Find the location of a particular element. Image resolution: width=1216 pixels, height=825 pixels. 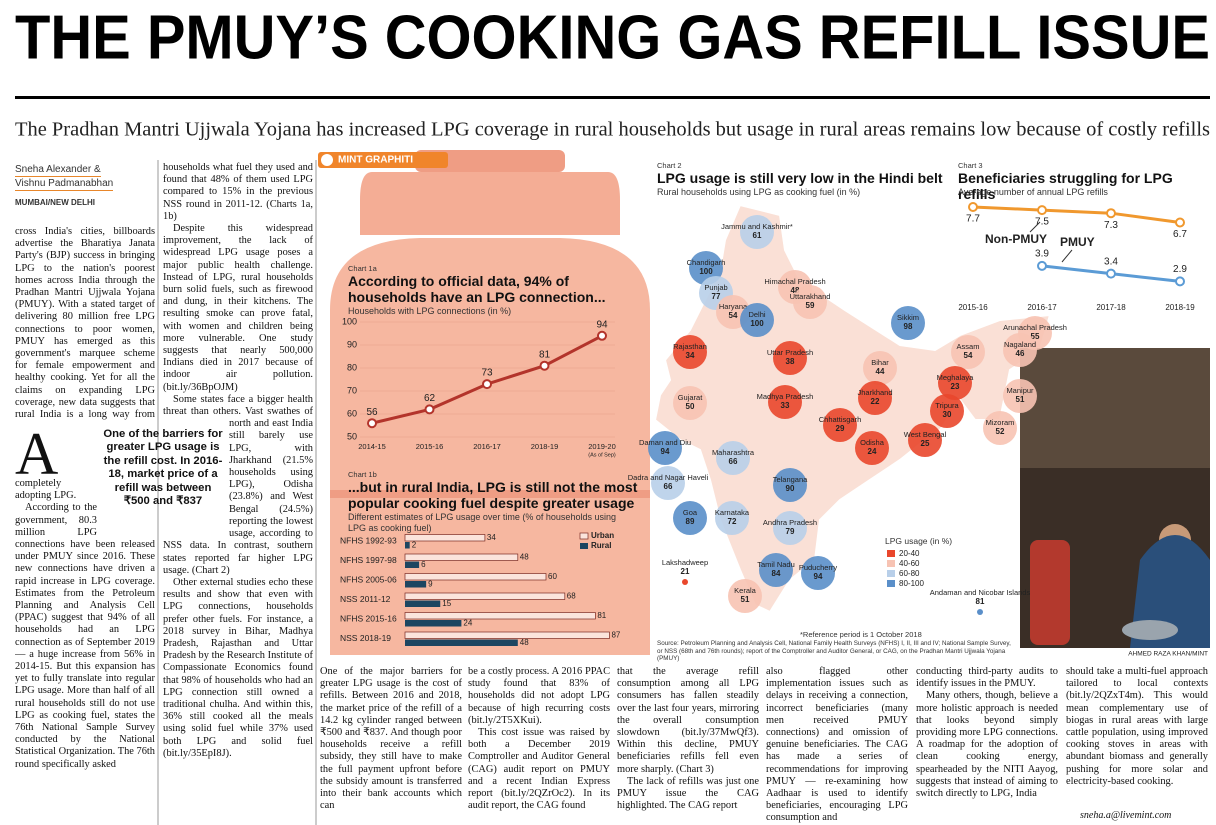

state-name: Uttarakhand is located at coordinates (810, 296).